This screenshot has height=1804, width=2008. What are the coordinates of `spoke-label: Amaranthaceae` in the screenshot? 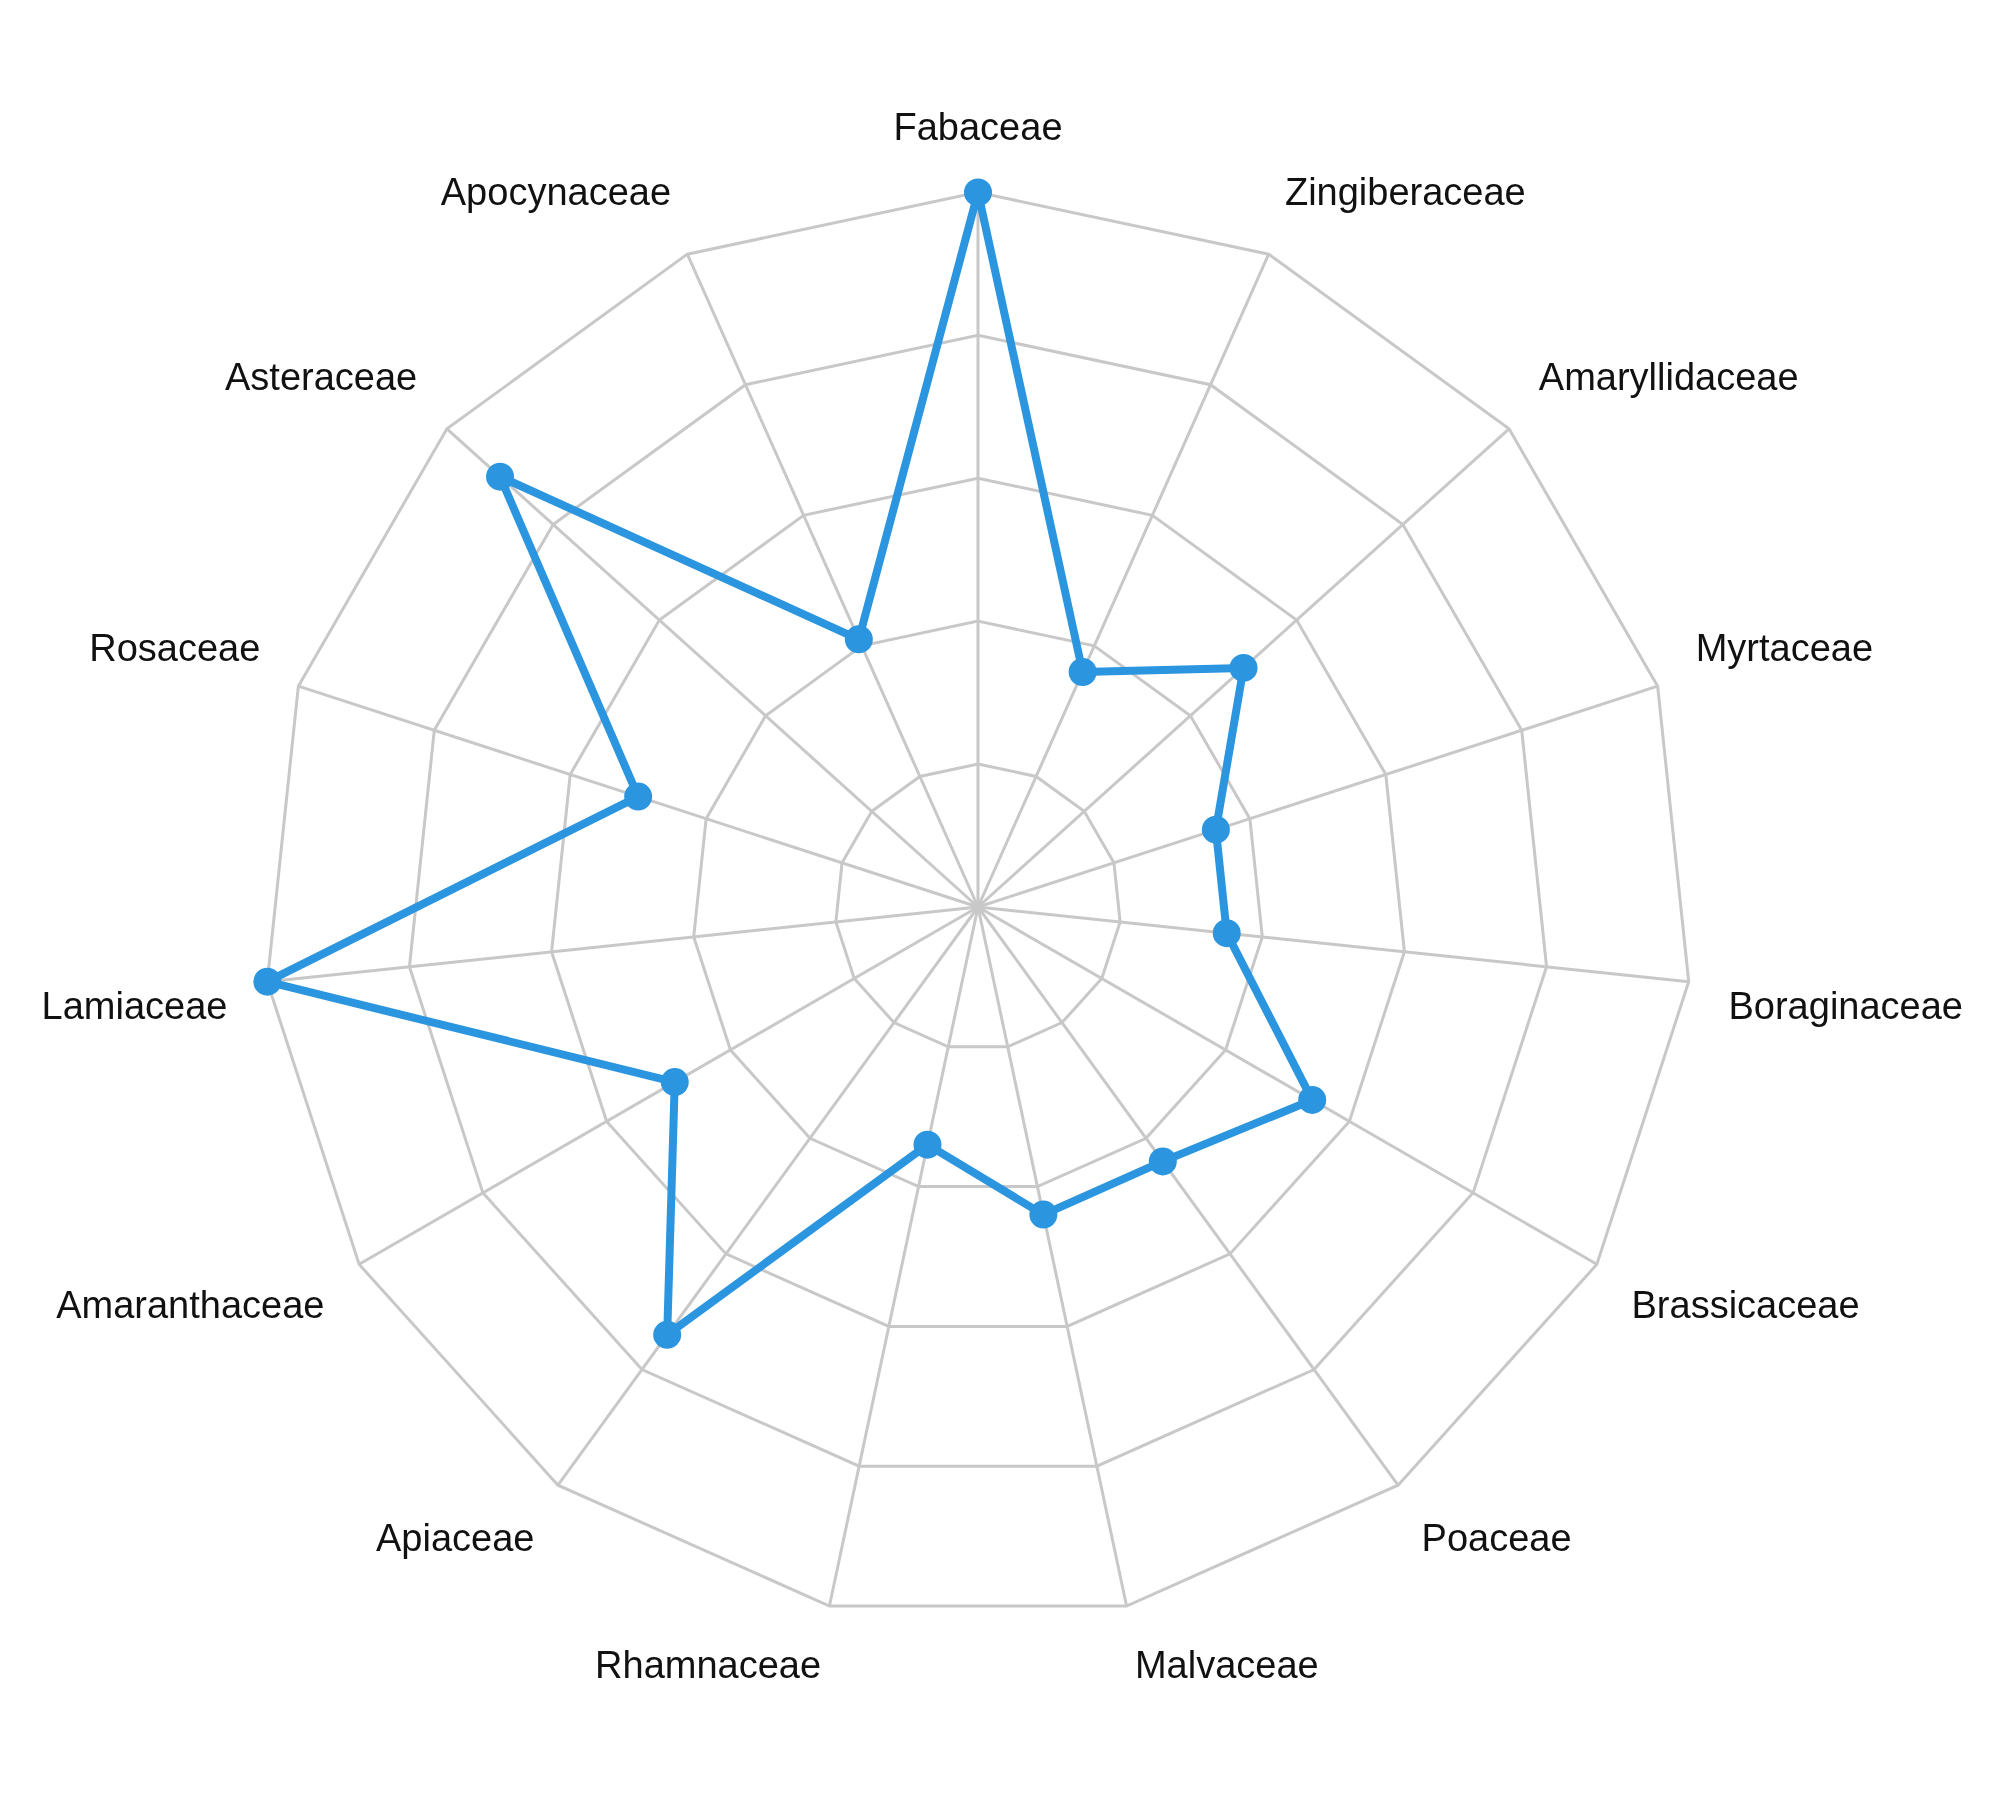 It's located at (190, 1304).